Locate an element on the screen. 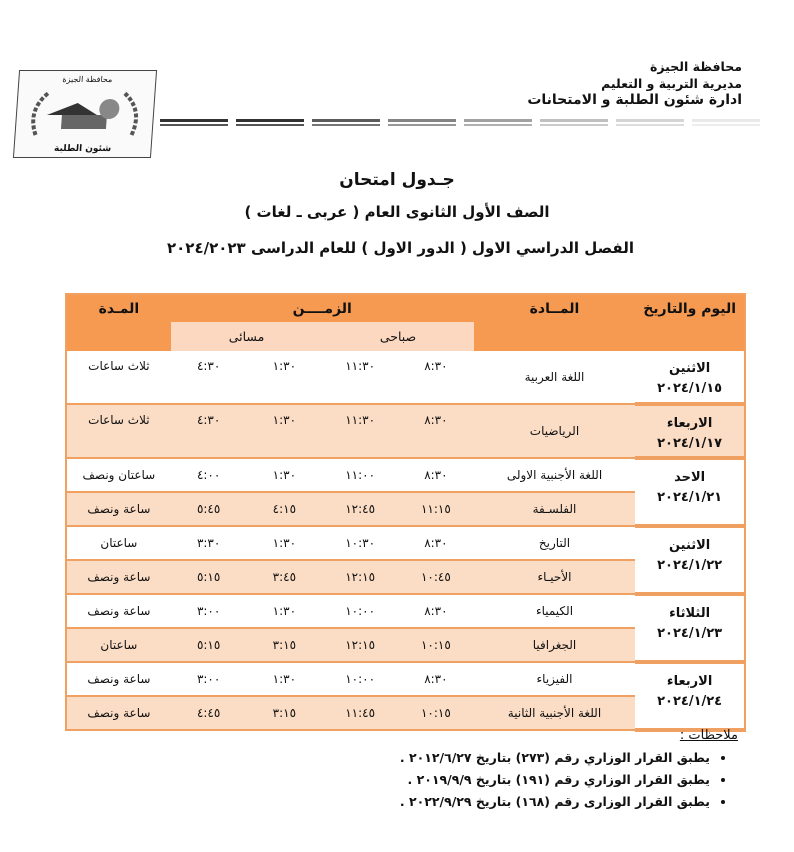 The height and width of the screenshot is (852, 794). day-date-cell: الثلاثاء ٢٠٢٤/١/٢٣ is located at coordinates (690, 629).